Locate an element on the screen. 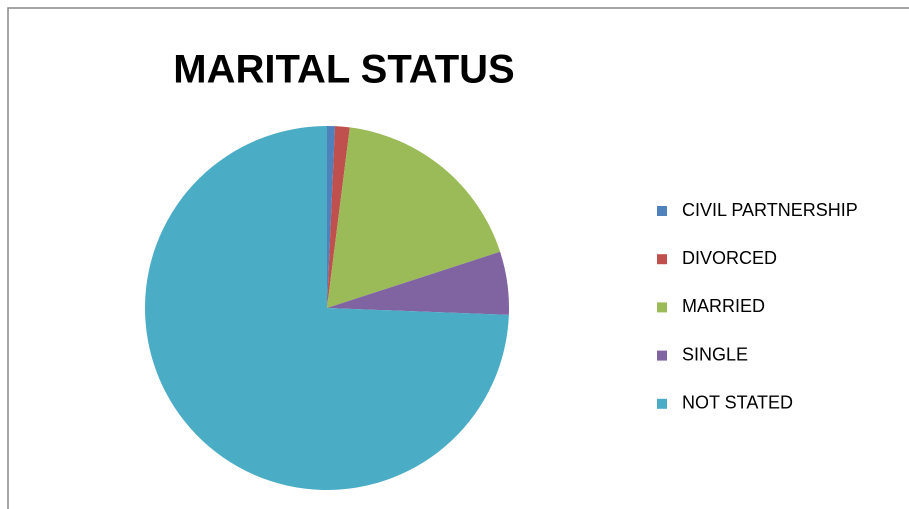 Image resolution: width=909 pixels, height=509 pixels. legend-label: NOT STATED is located at coordinates (737, 403).